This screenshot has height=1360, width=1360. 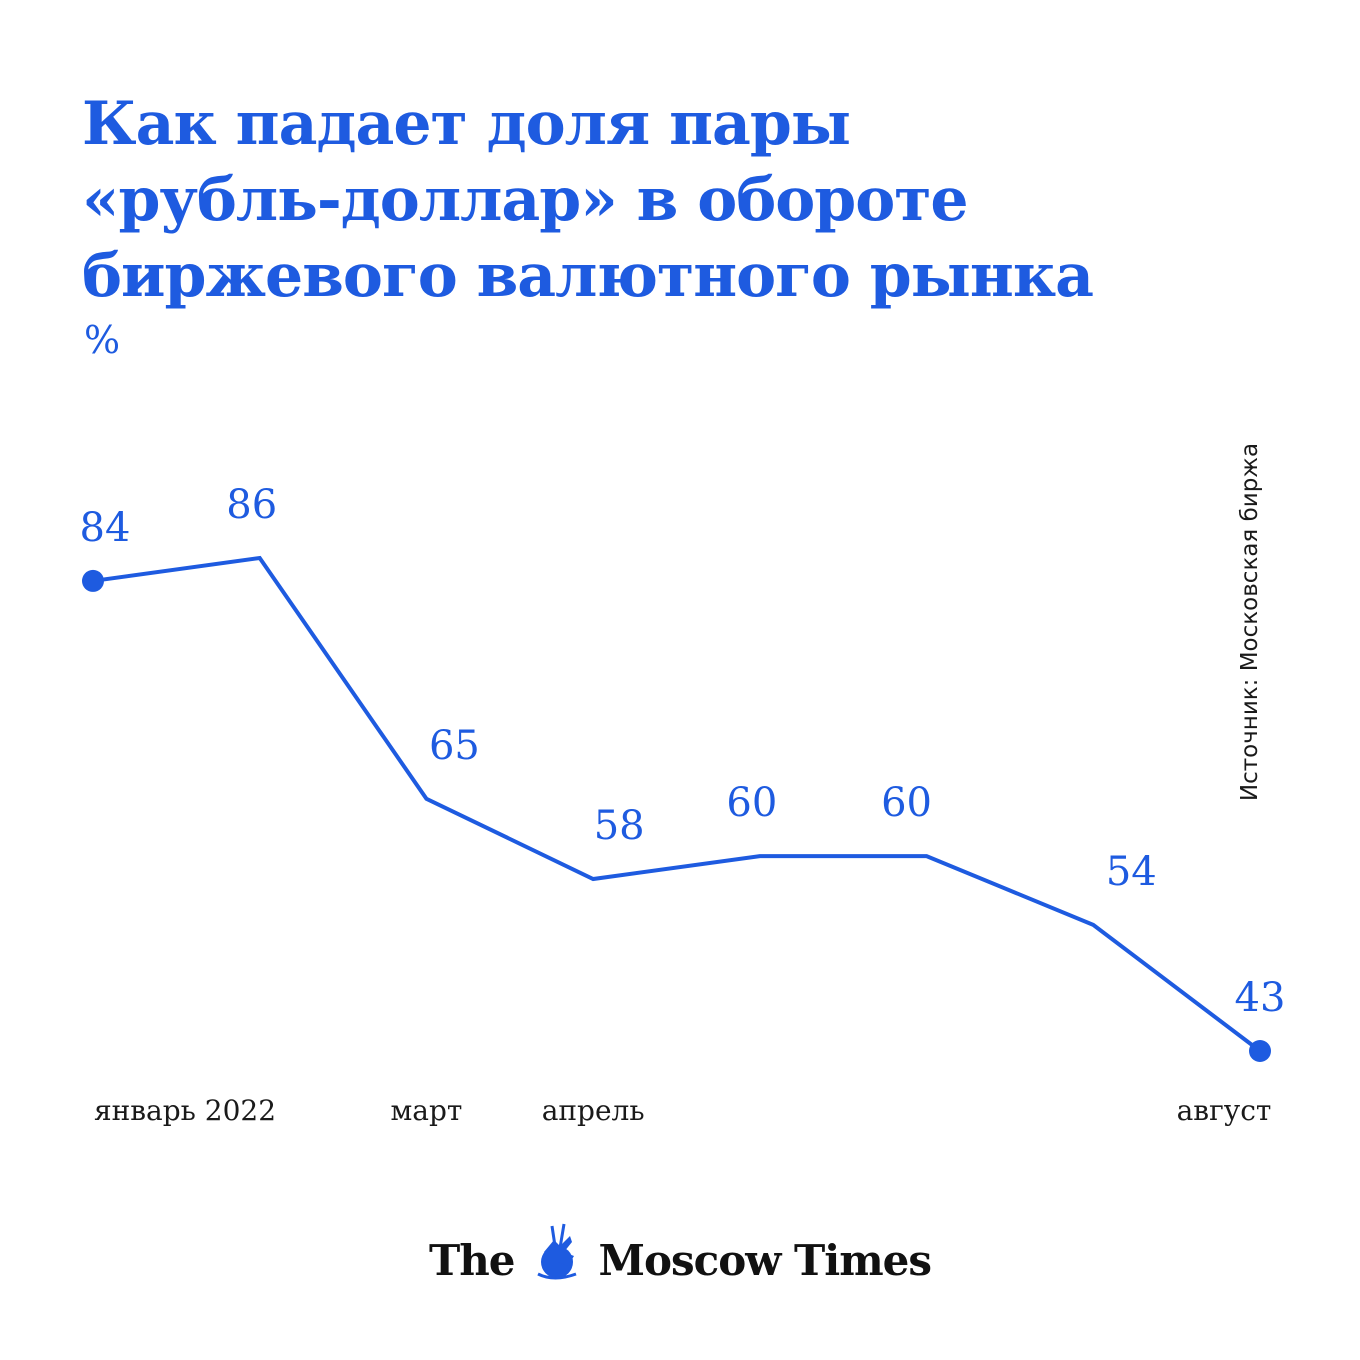 I want to click on logo-word-moscow-times: Moscow Times, so click(x=765, y=1260).